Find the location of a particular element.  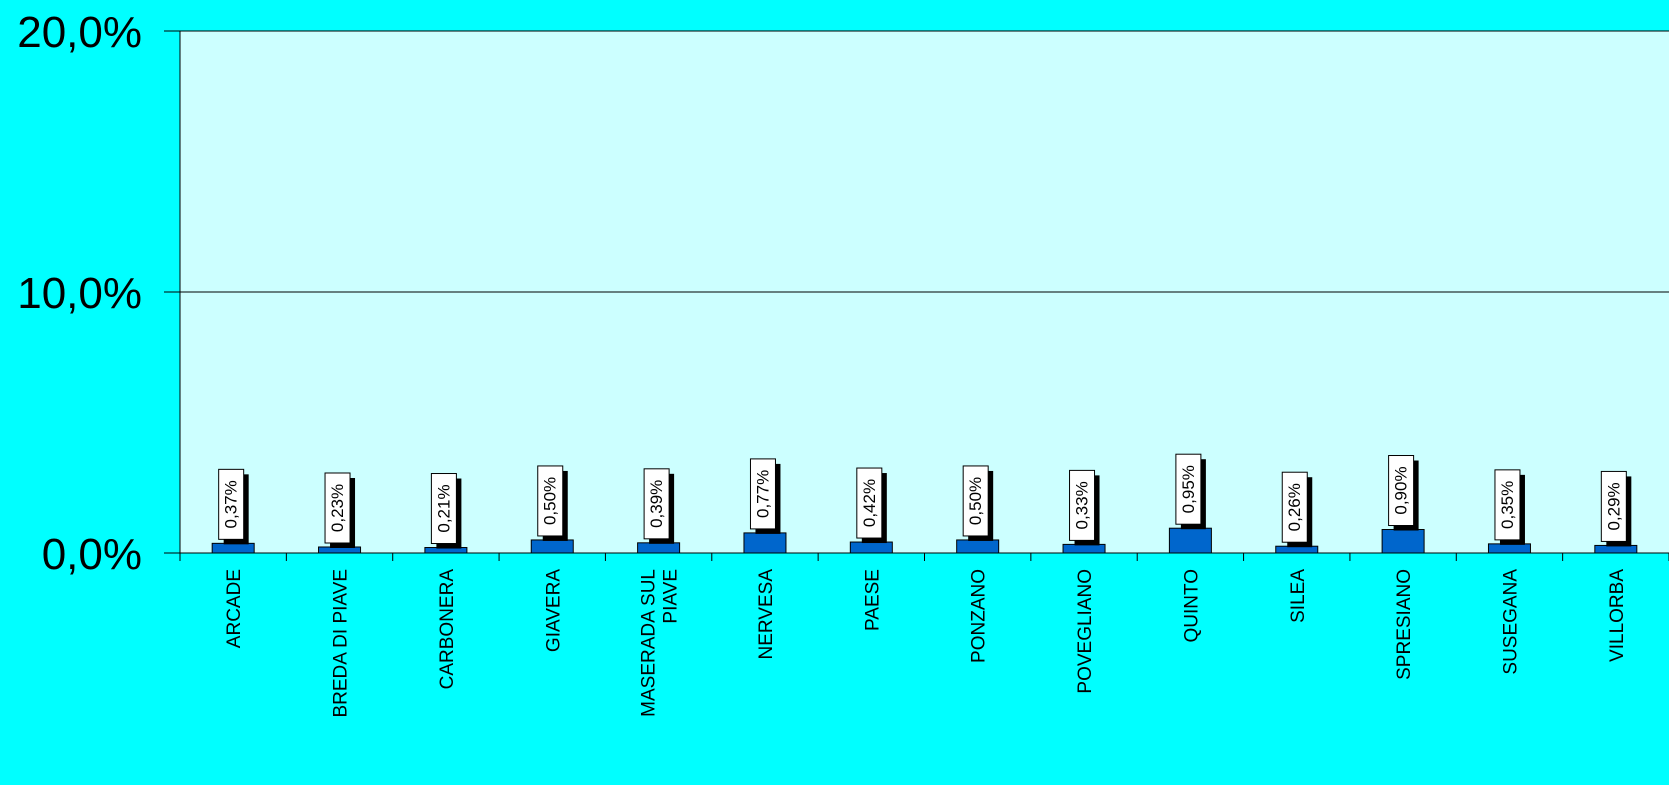

x-category-label-line: PONZANO is located at coordinates (979, 616).